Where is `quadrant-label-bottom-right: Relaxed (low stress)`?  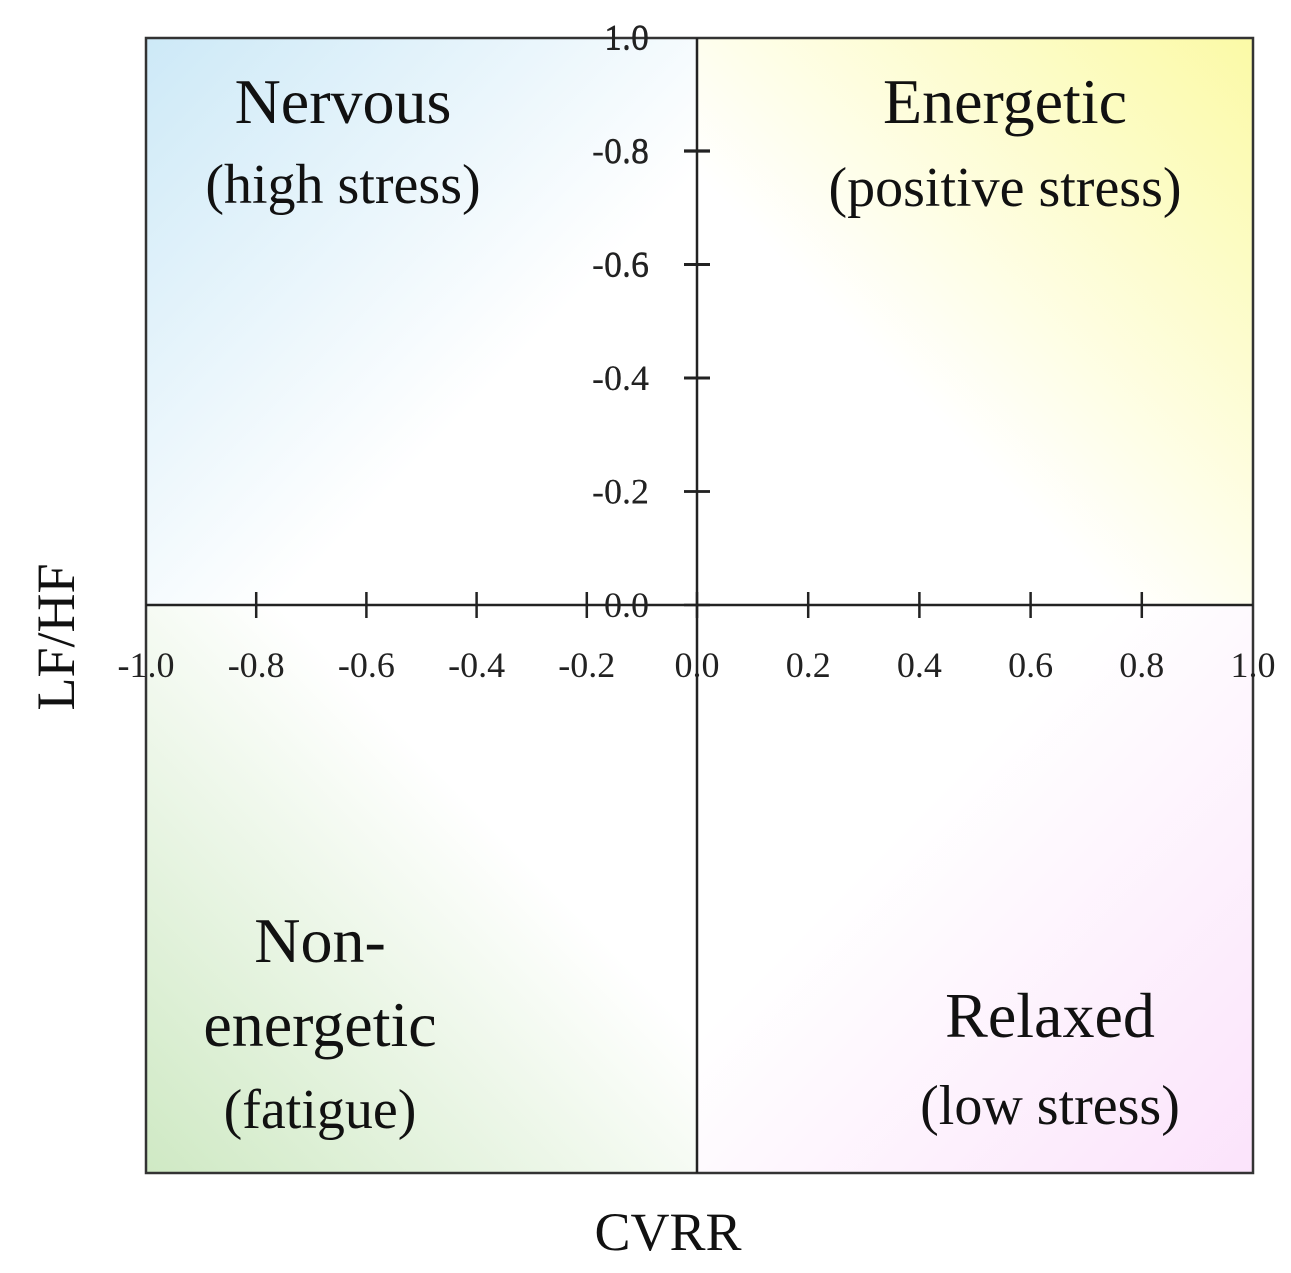 quadrant-label-bottom-right: Relaxed (low stress) is located at coordinates (1050, 1058).